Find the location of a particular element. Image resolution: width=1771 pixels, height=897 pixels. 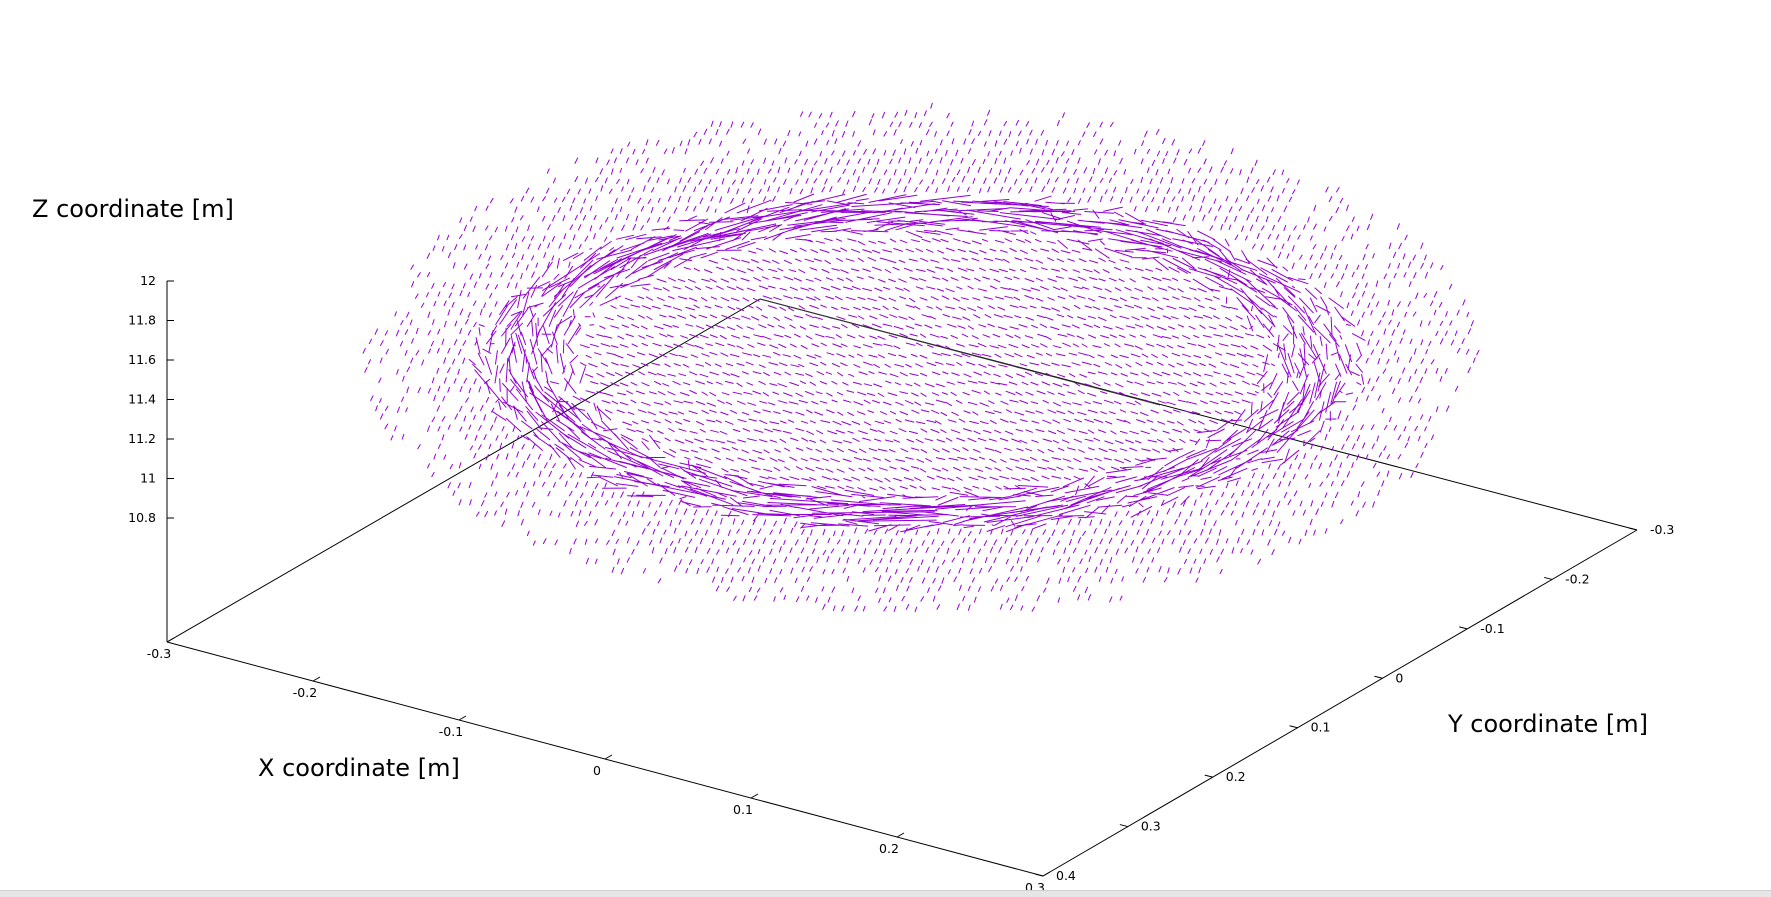

z-tick-label: 11.2 is located at coordinates (142, 438).